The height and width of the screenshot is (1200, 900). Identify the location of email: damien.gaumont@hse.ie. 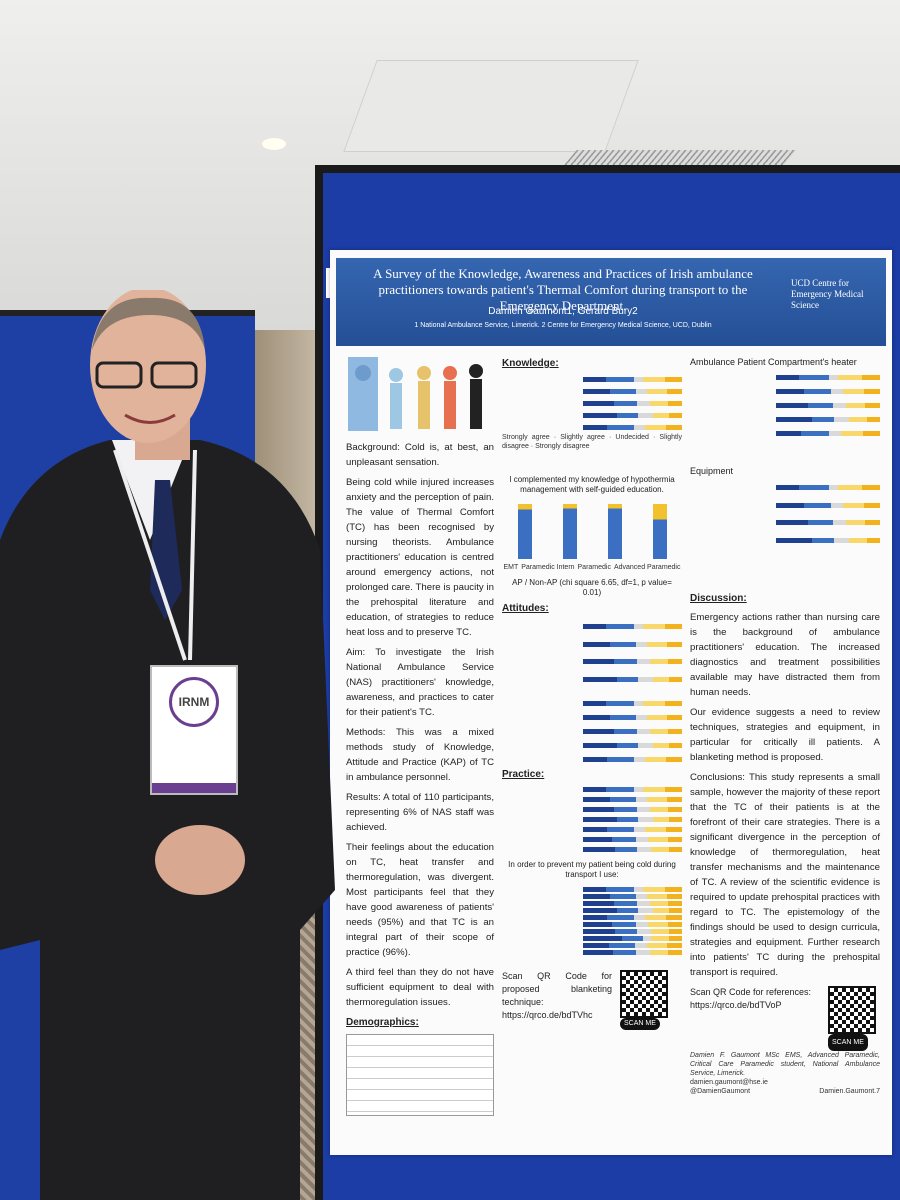
(729, 1082).